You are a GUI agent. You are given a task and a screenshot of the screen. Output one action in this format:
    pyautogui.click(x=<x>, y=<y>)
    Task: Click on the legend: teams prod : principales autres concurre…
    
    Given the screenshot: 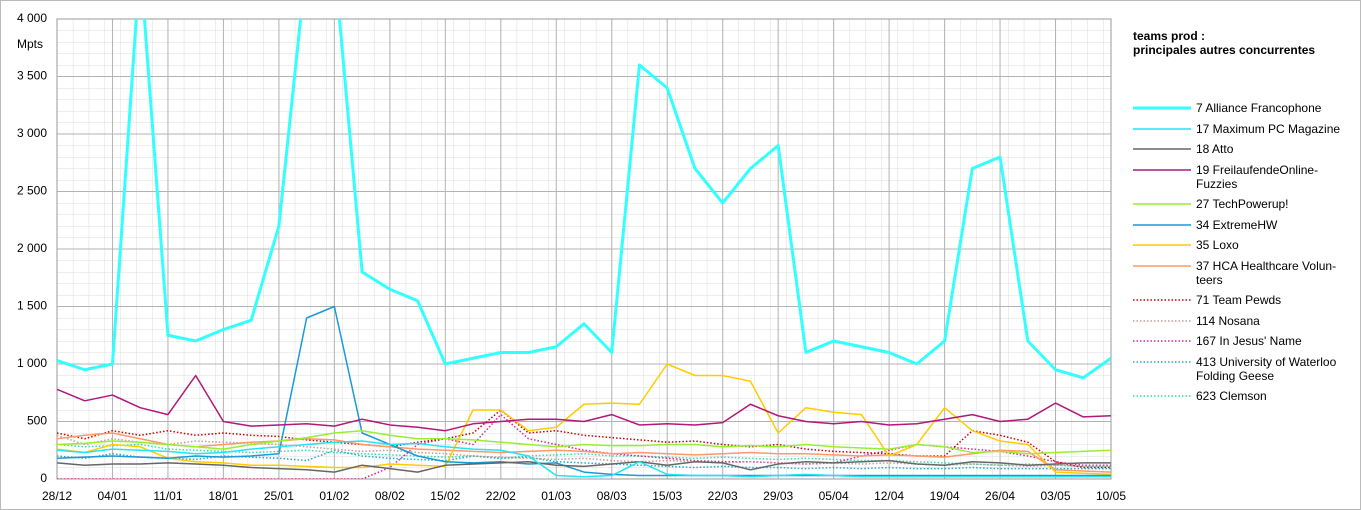 What is the action you would take?
    pyautogui.click(x=1244, y=219)
    